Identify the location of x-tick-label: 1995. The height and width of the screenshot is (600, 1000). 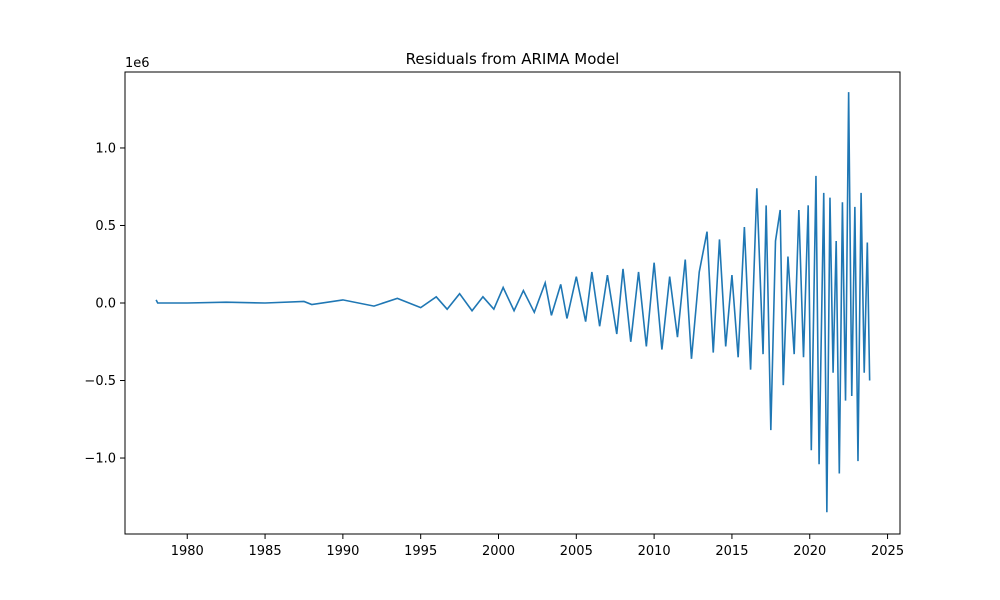
(420, 551).